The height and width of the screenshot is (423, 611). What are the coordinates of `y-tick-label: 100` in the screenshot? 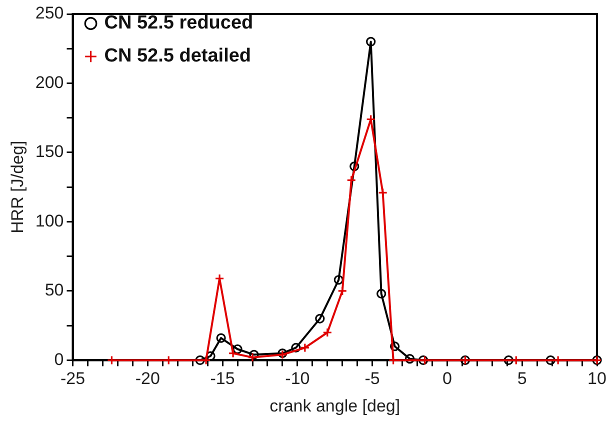 It's located at (49, 220).